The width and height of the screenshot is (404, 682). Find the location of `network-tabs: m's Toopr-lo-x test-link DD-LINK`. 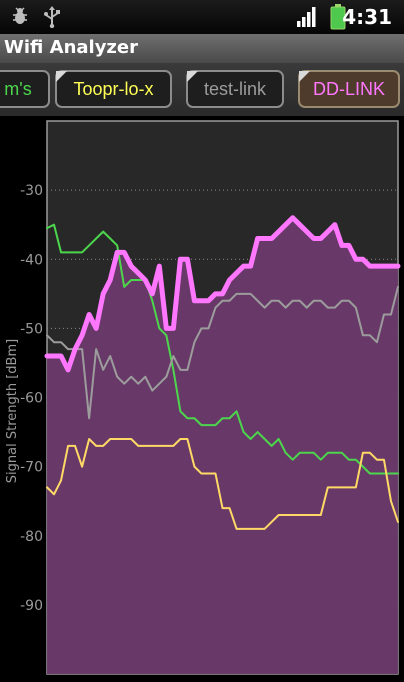

network-tabs: m's Toopr-lo-x test-link DD-LINK is located at coordinates (202, 89).